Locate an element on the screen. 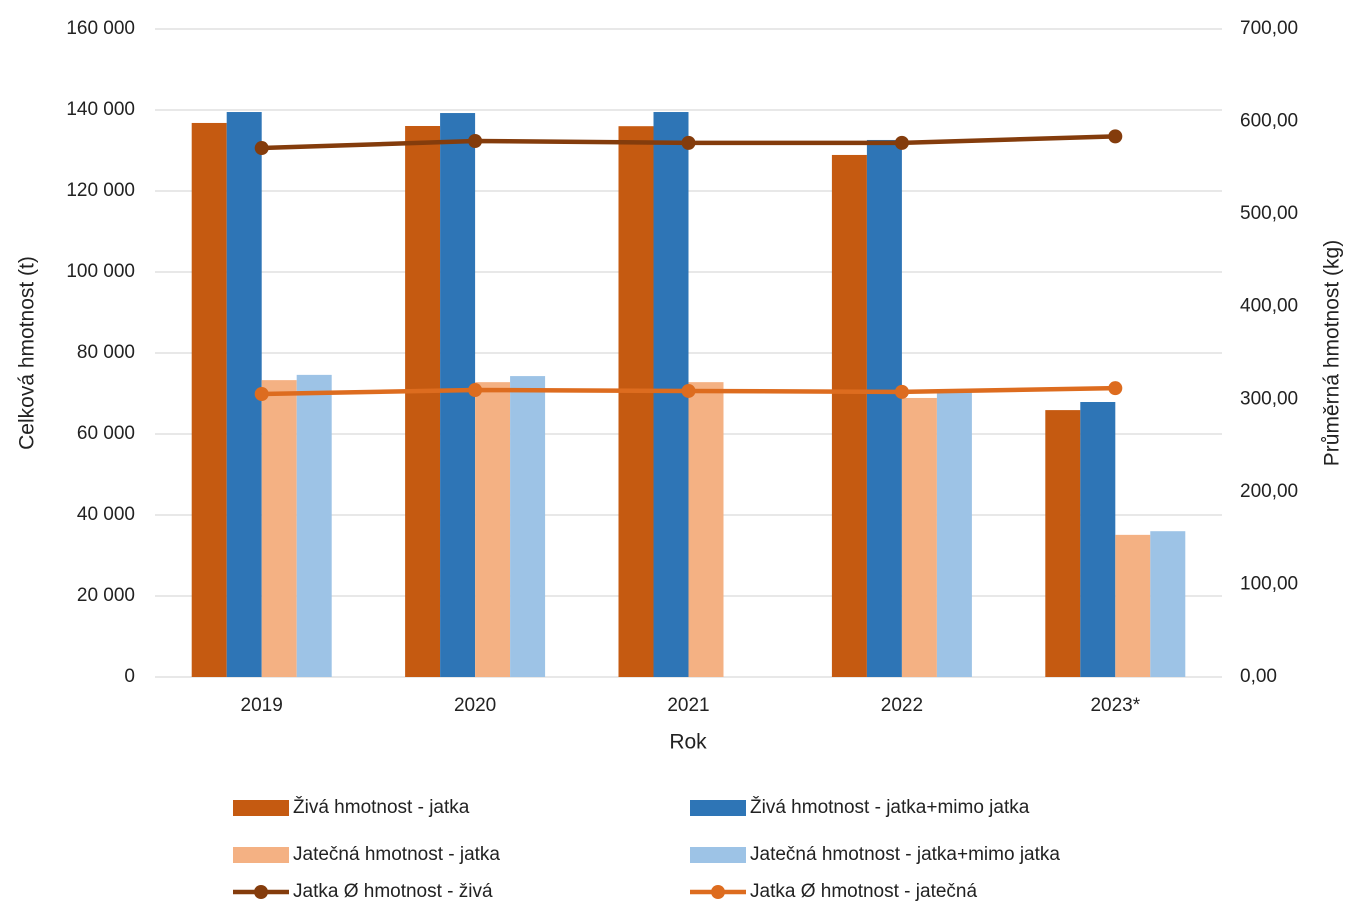 This screenshot has height=912, width=1359. y-tick-label: 160 000 is located at coordinates (100, 28).